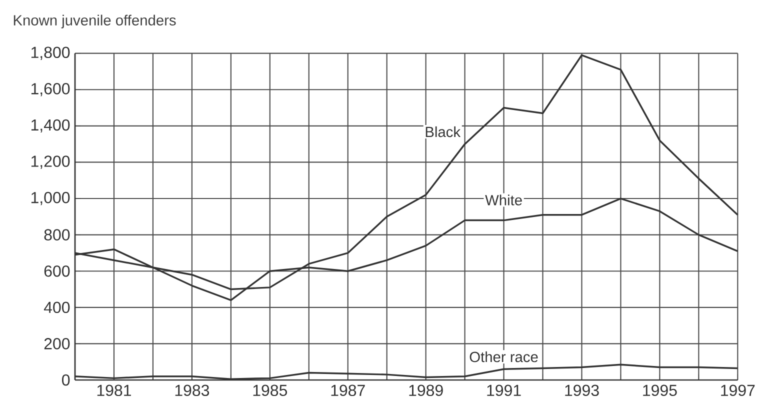 The width and height of the screenshot is (759, 418). Describe the element at coordinates (114, 390) in the screenshot. I see `x-tick-label: 1981` at that location.